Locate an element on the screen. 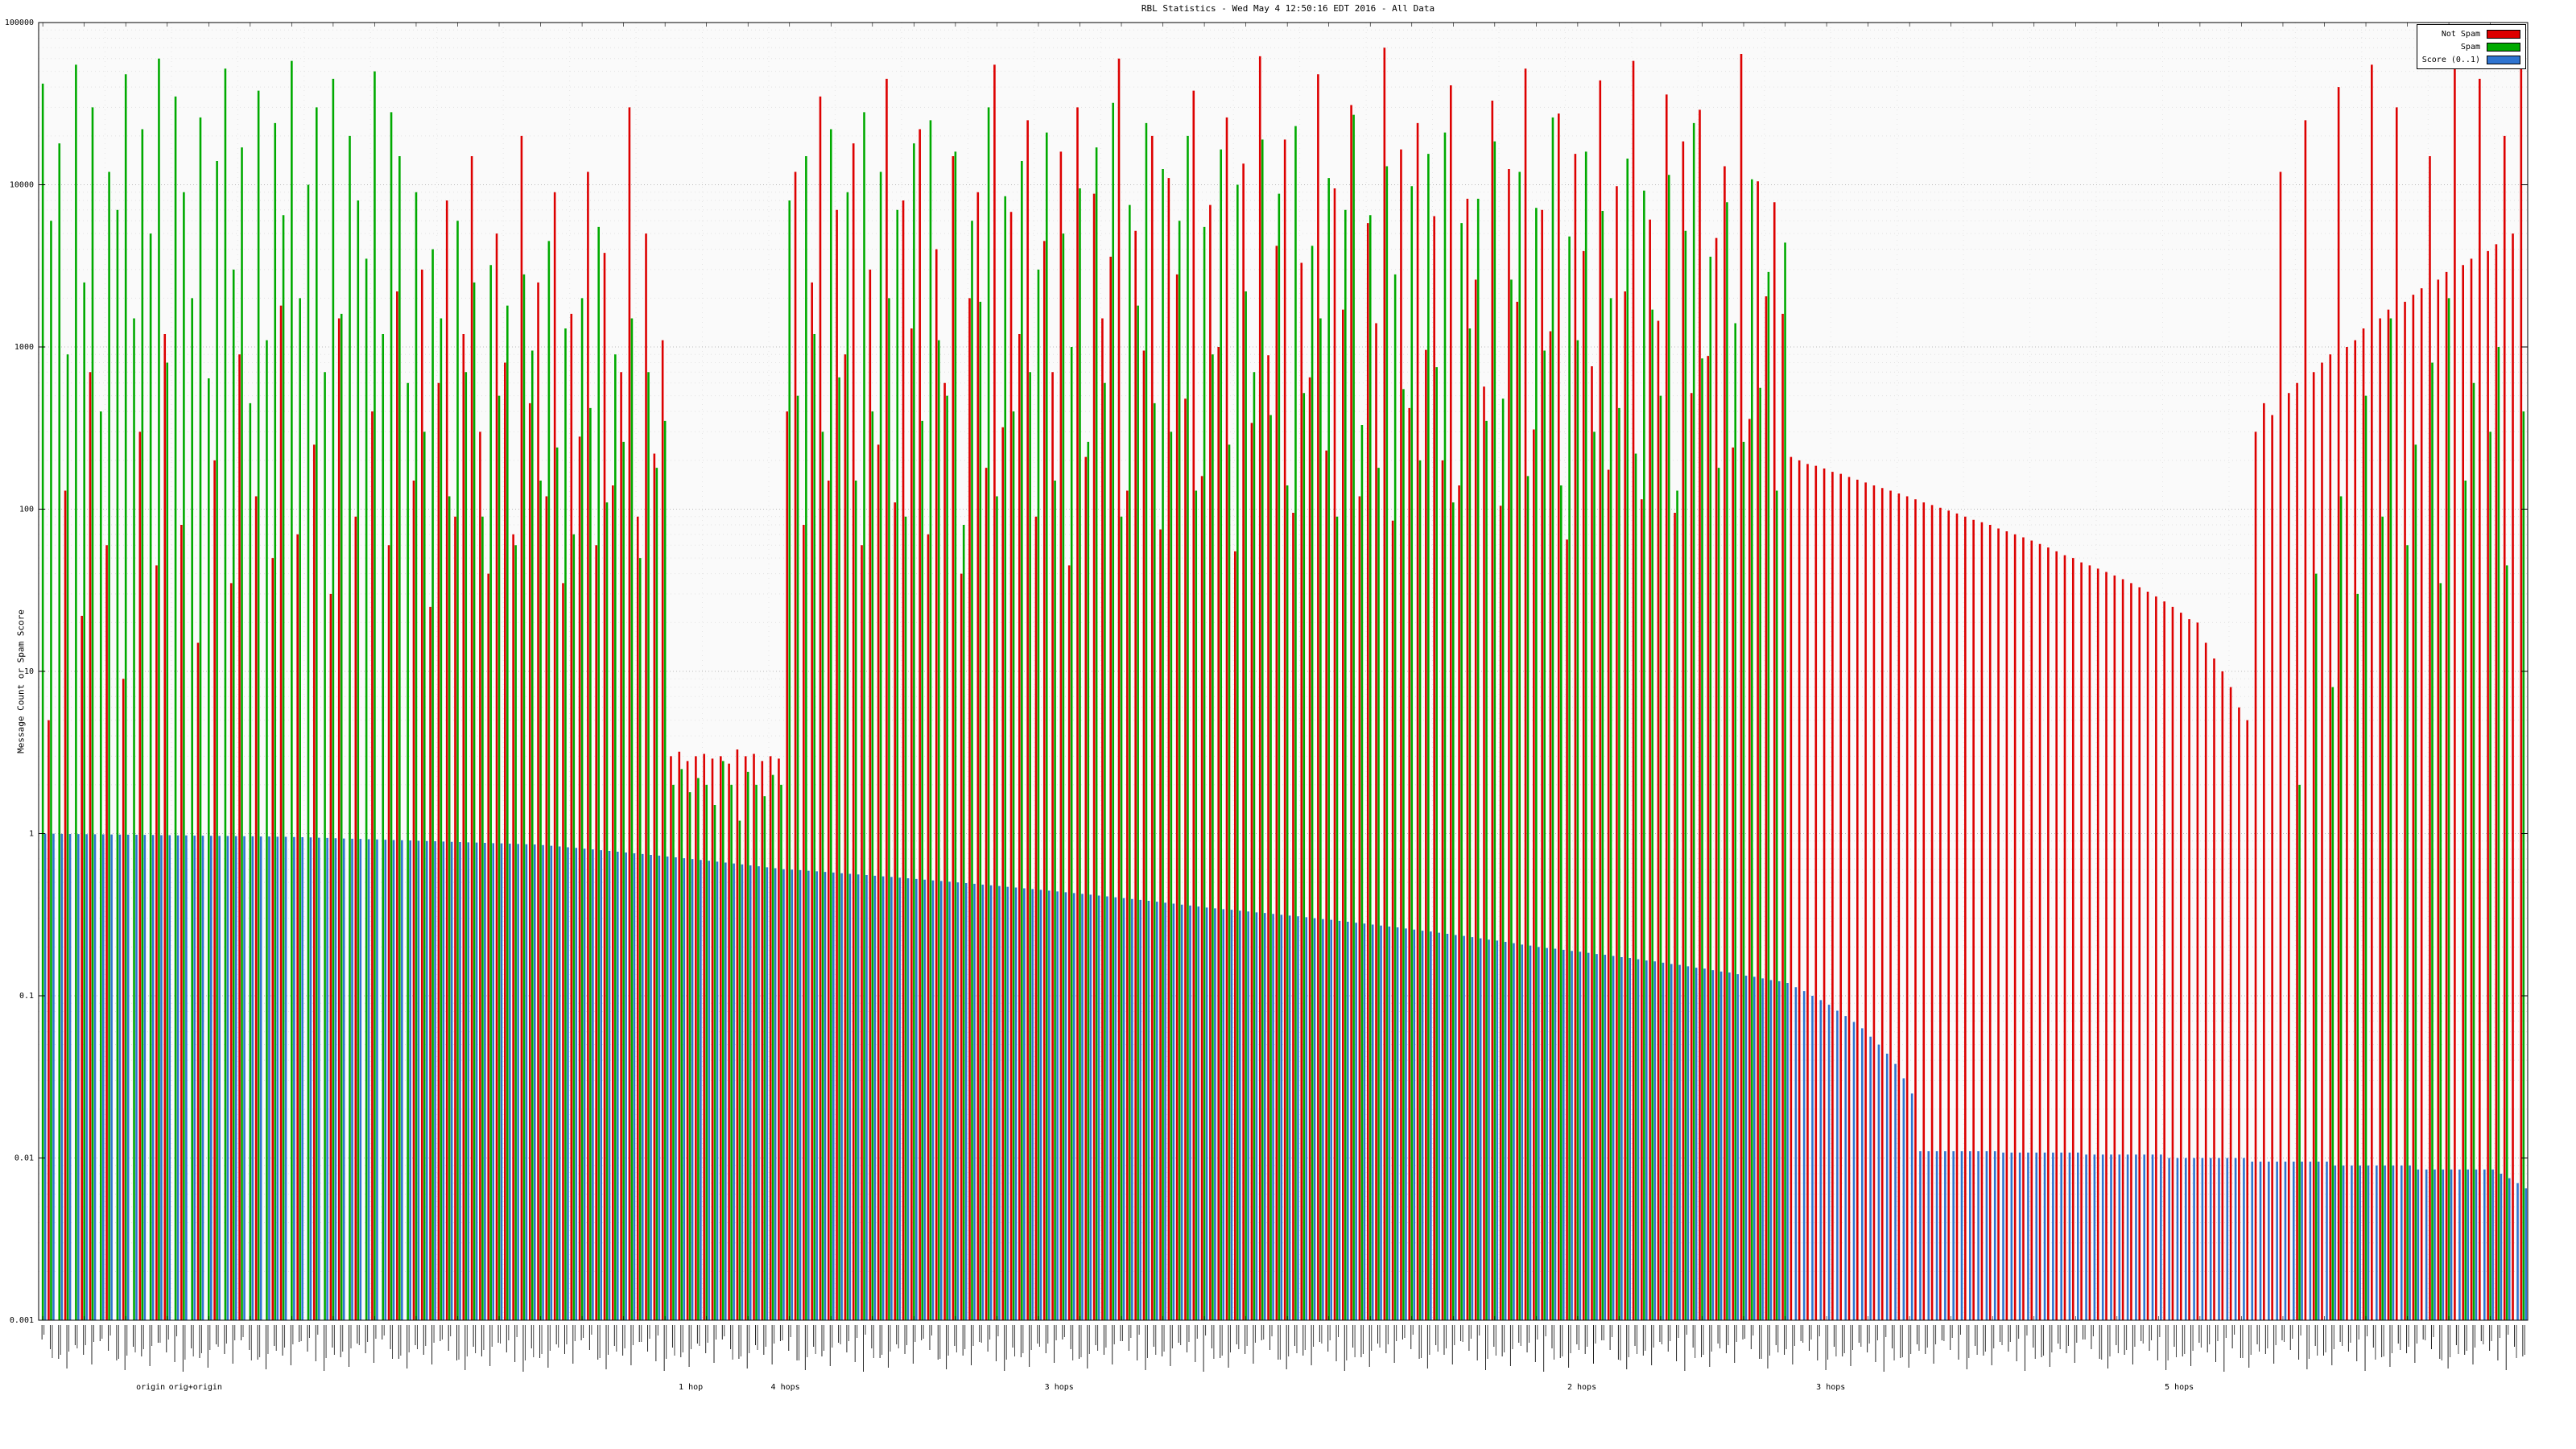 Image resolution: width=2576 pixels, height=1449 pixels. svg-text: 1 hop is located at coordinates (691, 1387).